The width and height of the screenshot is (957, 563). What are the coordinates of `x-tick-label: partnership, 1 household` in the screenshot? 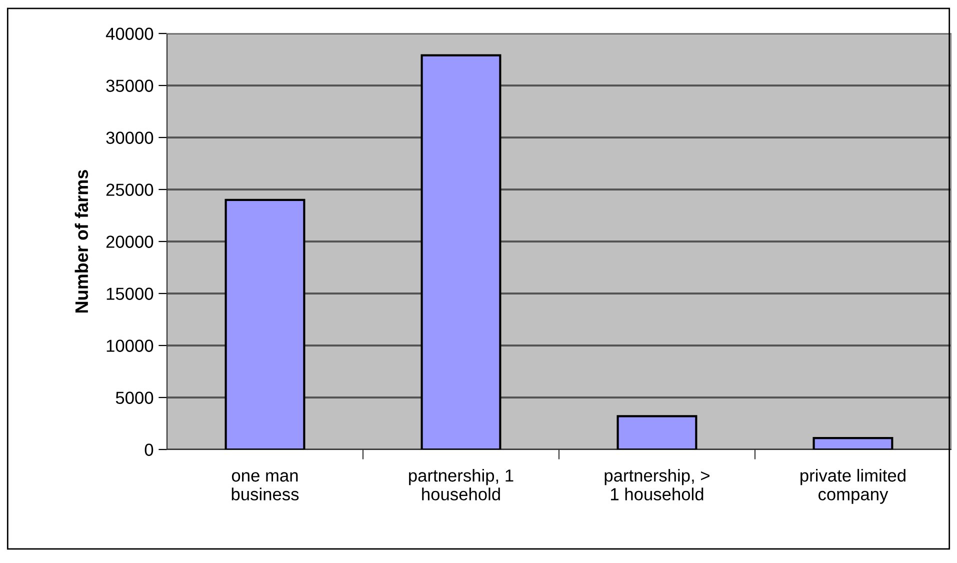 It's located at (461, 484).